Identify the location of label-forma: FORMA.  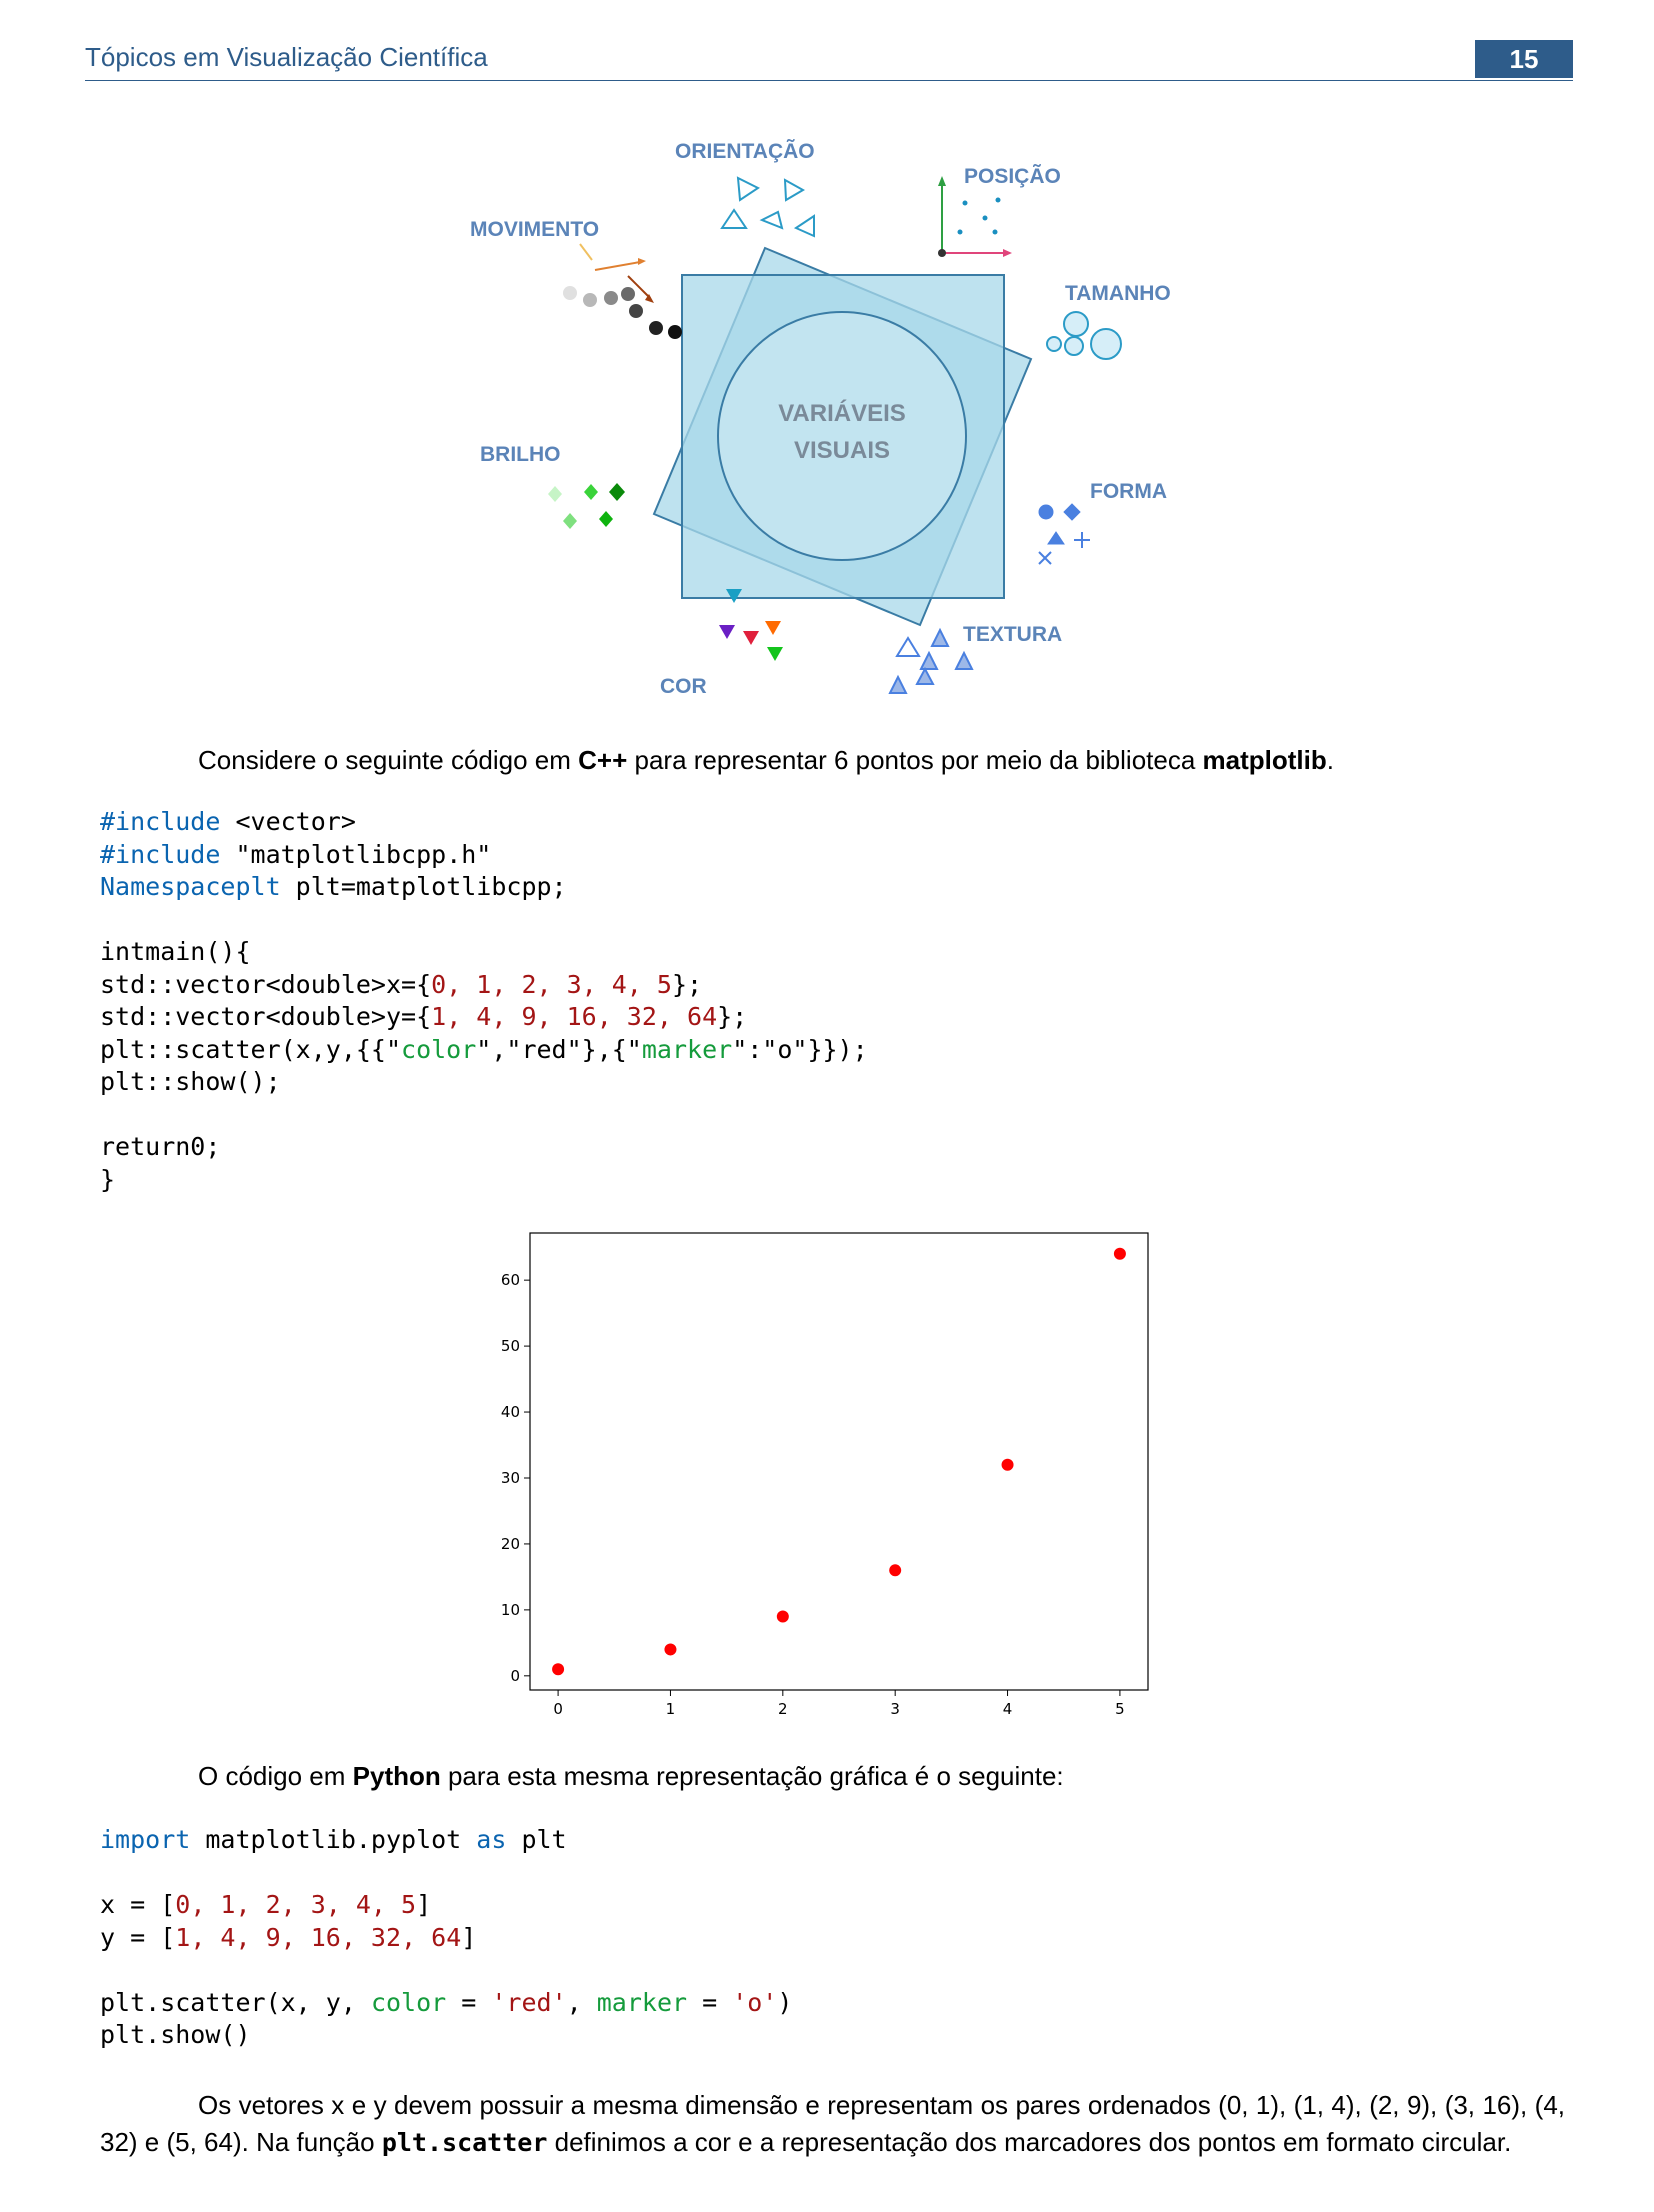
(1128, 491).